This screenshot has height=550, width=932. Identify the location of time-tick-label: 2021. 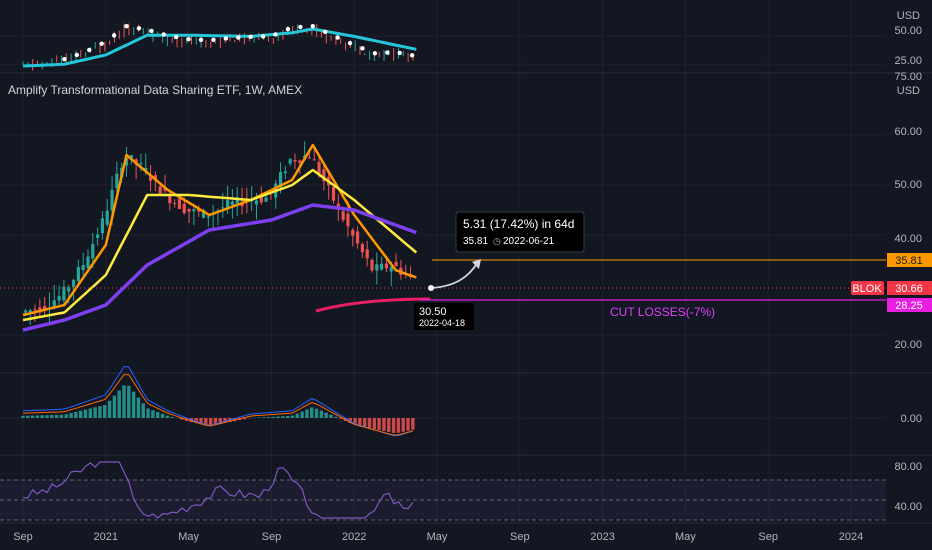
(106, 537).